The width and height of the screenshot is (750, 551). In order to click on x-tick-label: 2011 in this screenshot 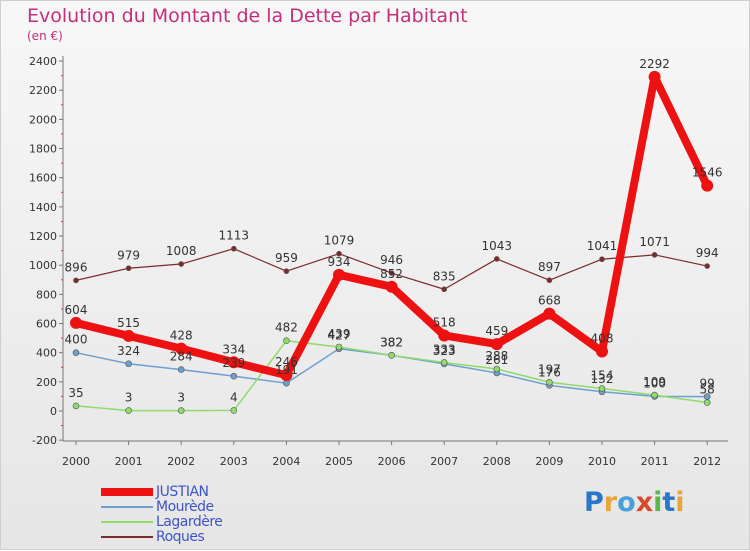, I will do `click(655, 461)`.